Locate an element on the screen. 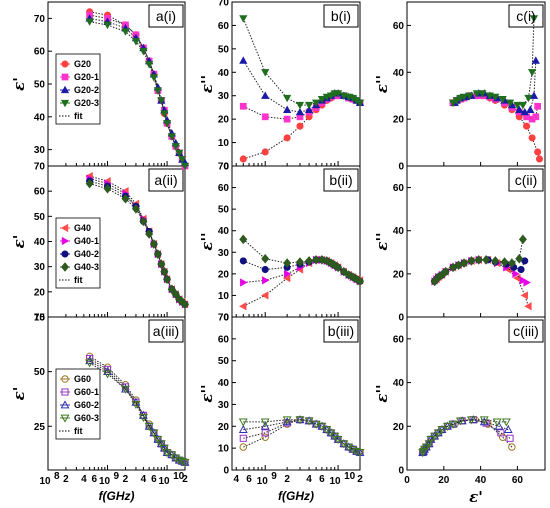  legend-entry: G20-3 is located at coordinates (86, 103).